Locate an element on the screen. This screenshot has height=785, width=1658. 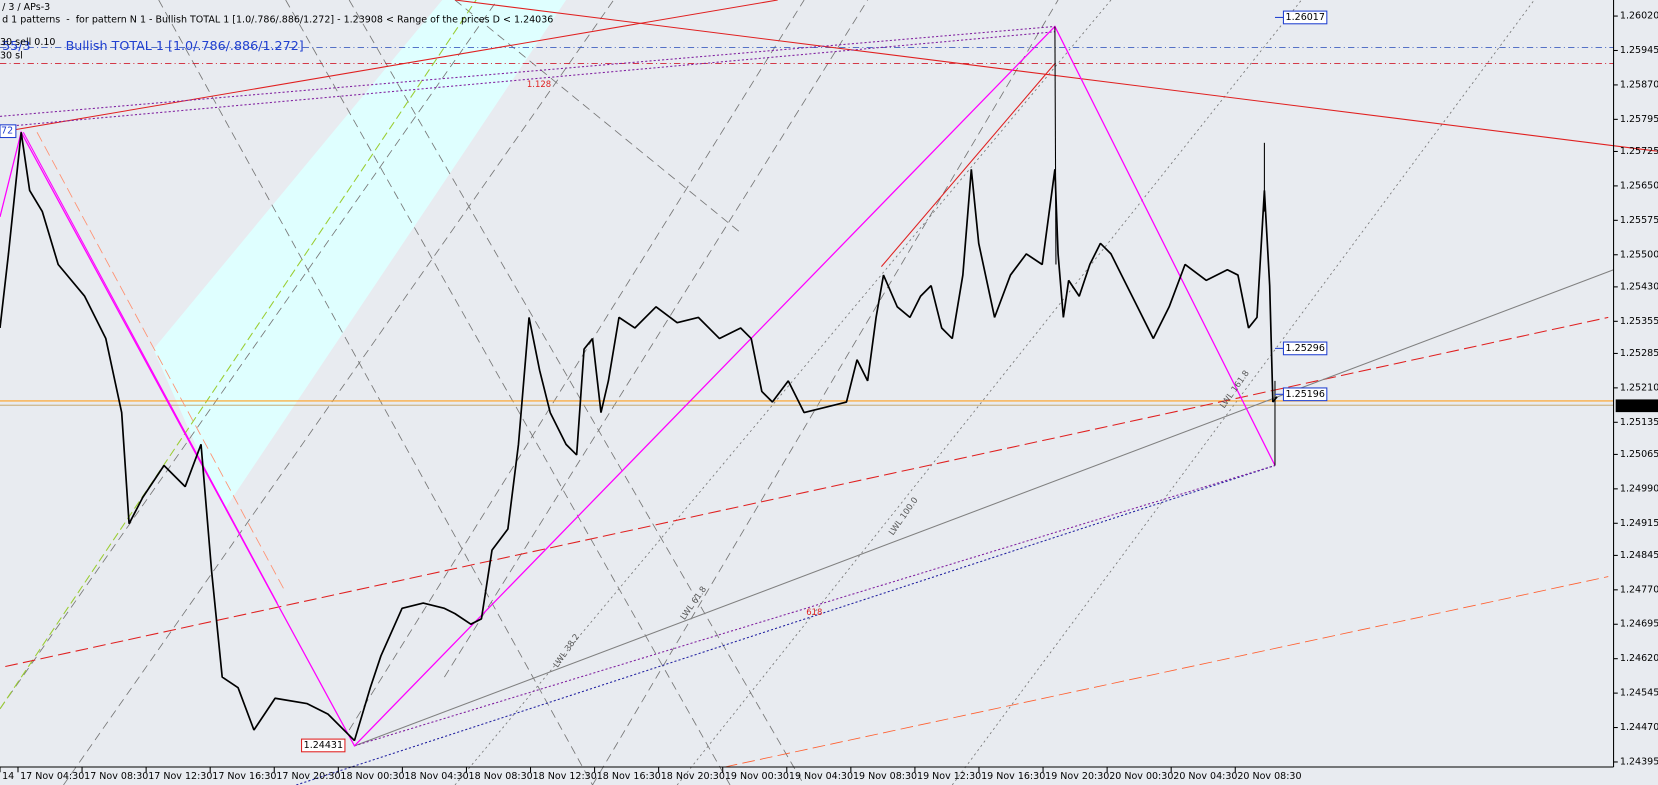
y-tick-label: 1.25430 is located at coordinates (1639, 286).